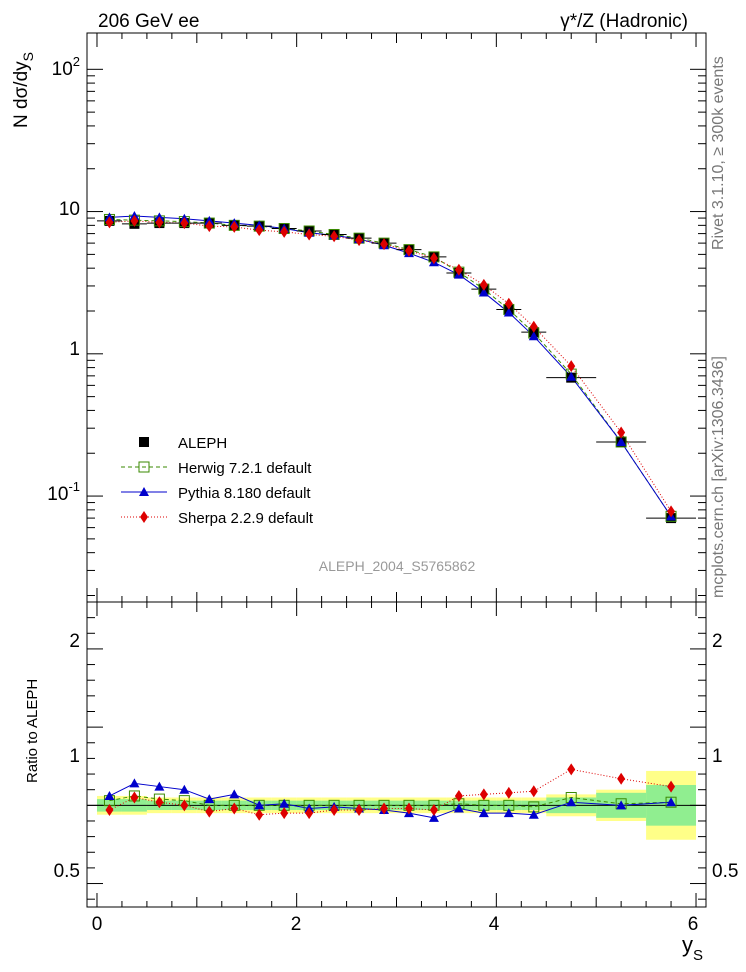  What do you see at coordinates (74, 349) in the screenshot?
I see `y-tick-label-1: 1` at bounding box center [74, 349].